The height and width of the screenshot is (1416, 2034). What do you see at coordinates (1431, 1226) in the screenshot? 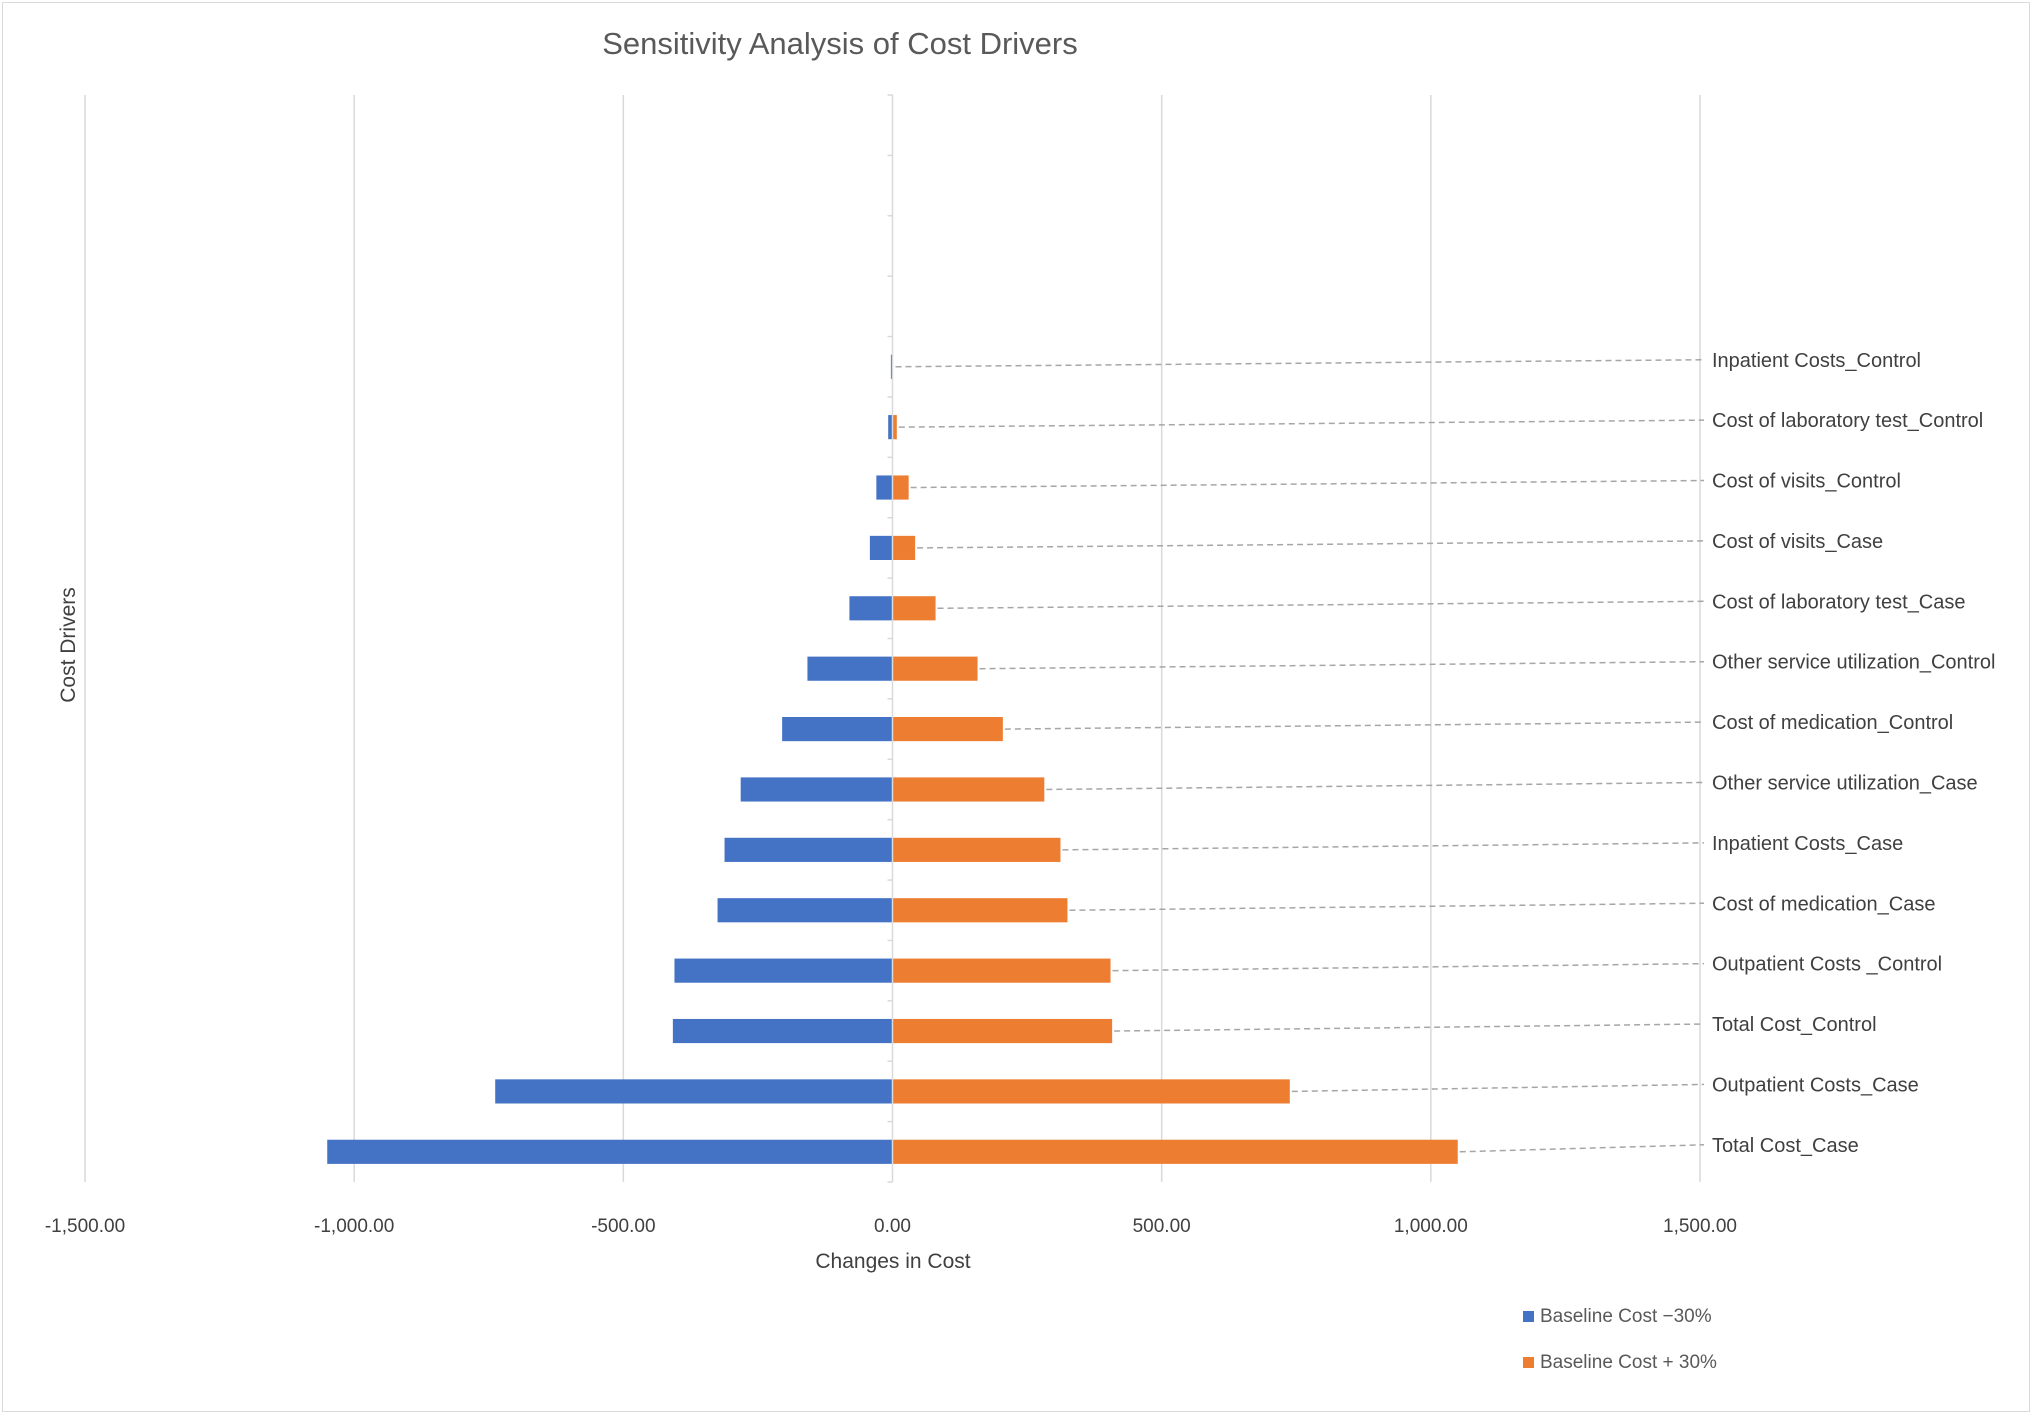
I see `x-tick-label: 1,000.00` at bounding box center [1431, 1226].